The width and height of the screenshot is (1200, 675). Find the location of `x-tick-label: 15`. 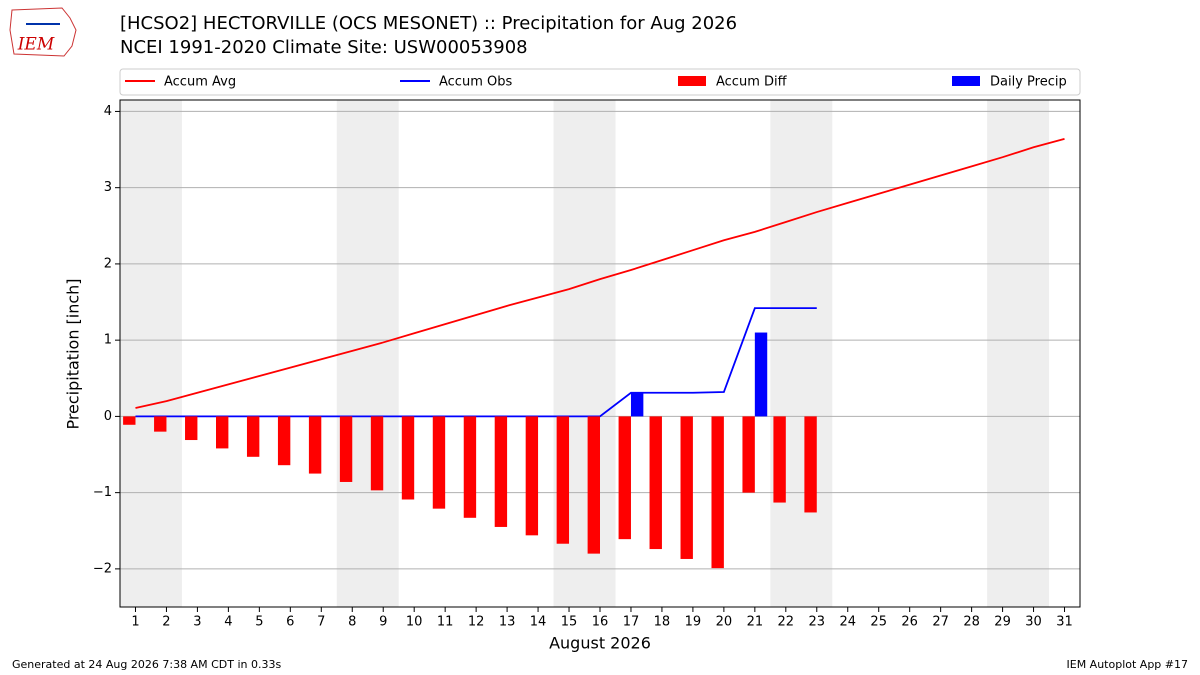

x-tick-label: 15 is located at coordinates (569, 622).